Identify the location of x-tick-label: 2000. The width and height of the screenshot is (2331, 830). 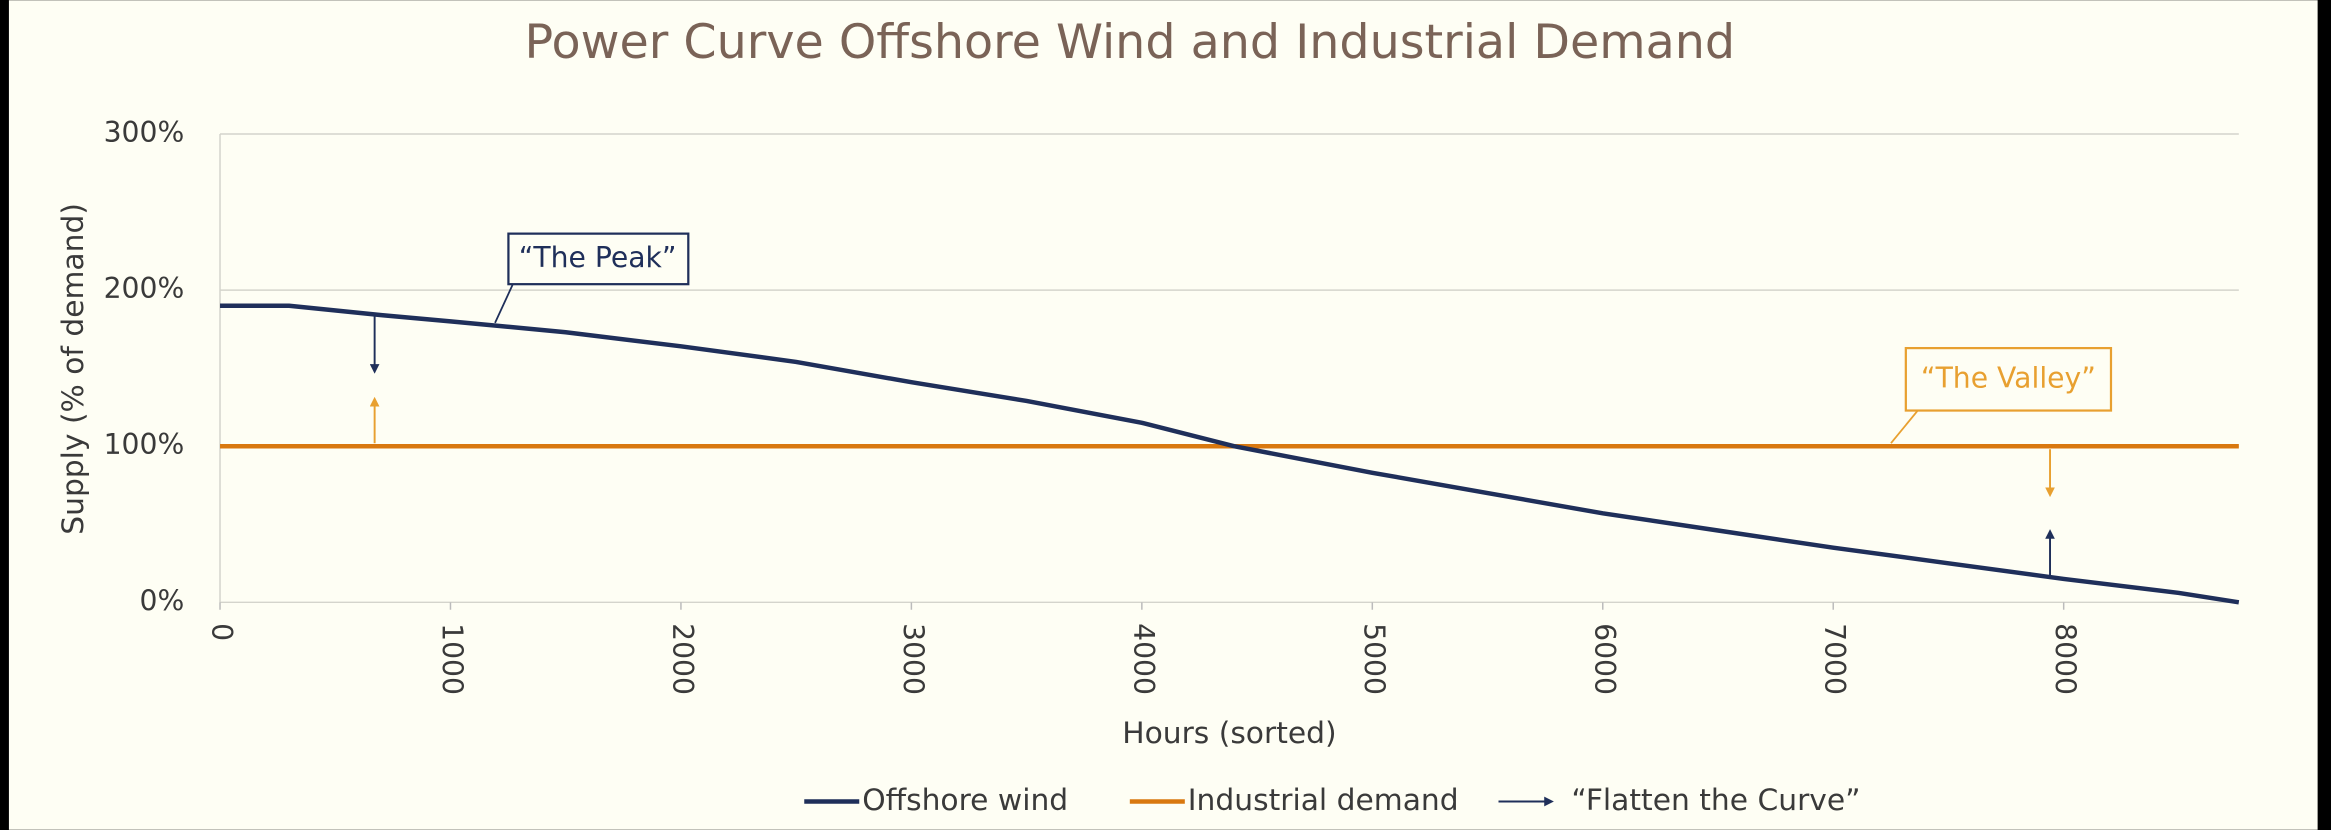
(682, 659).